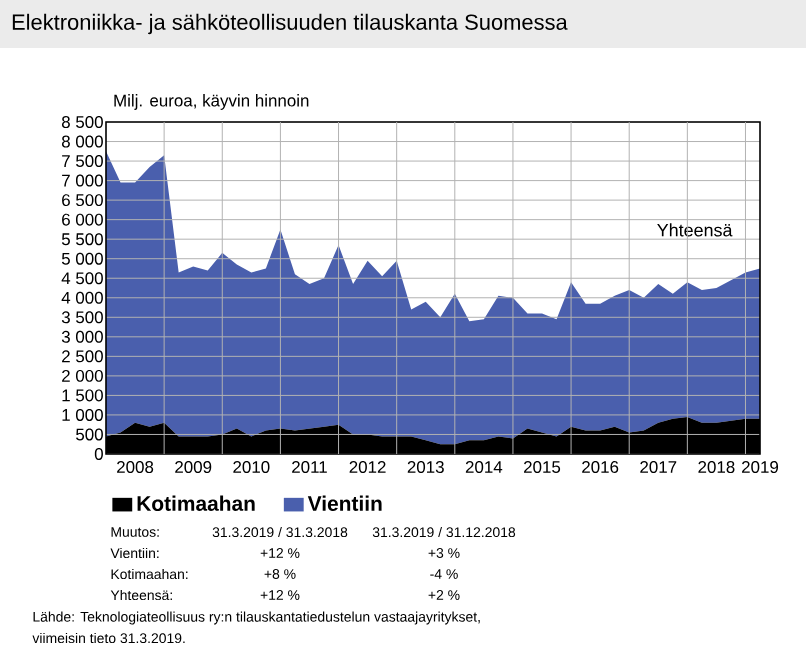  I want to click on y-tick-label: 1 000, so click(82, 414).